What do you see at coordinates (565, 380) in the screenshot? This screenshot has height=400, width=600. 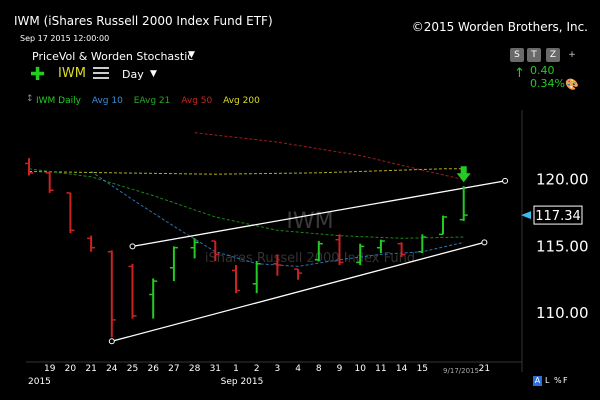 I see `fit-button: F` at bounding box center [565, 380].